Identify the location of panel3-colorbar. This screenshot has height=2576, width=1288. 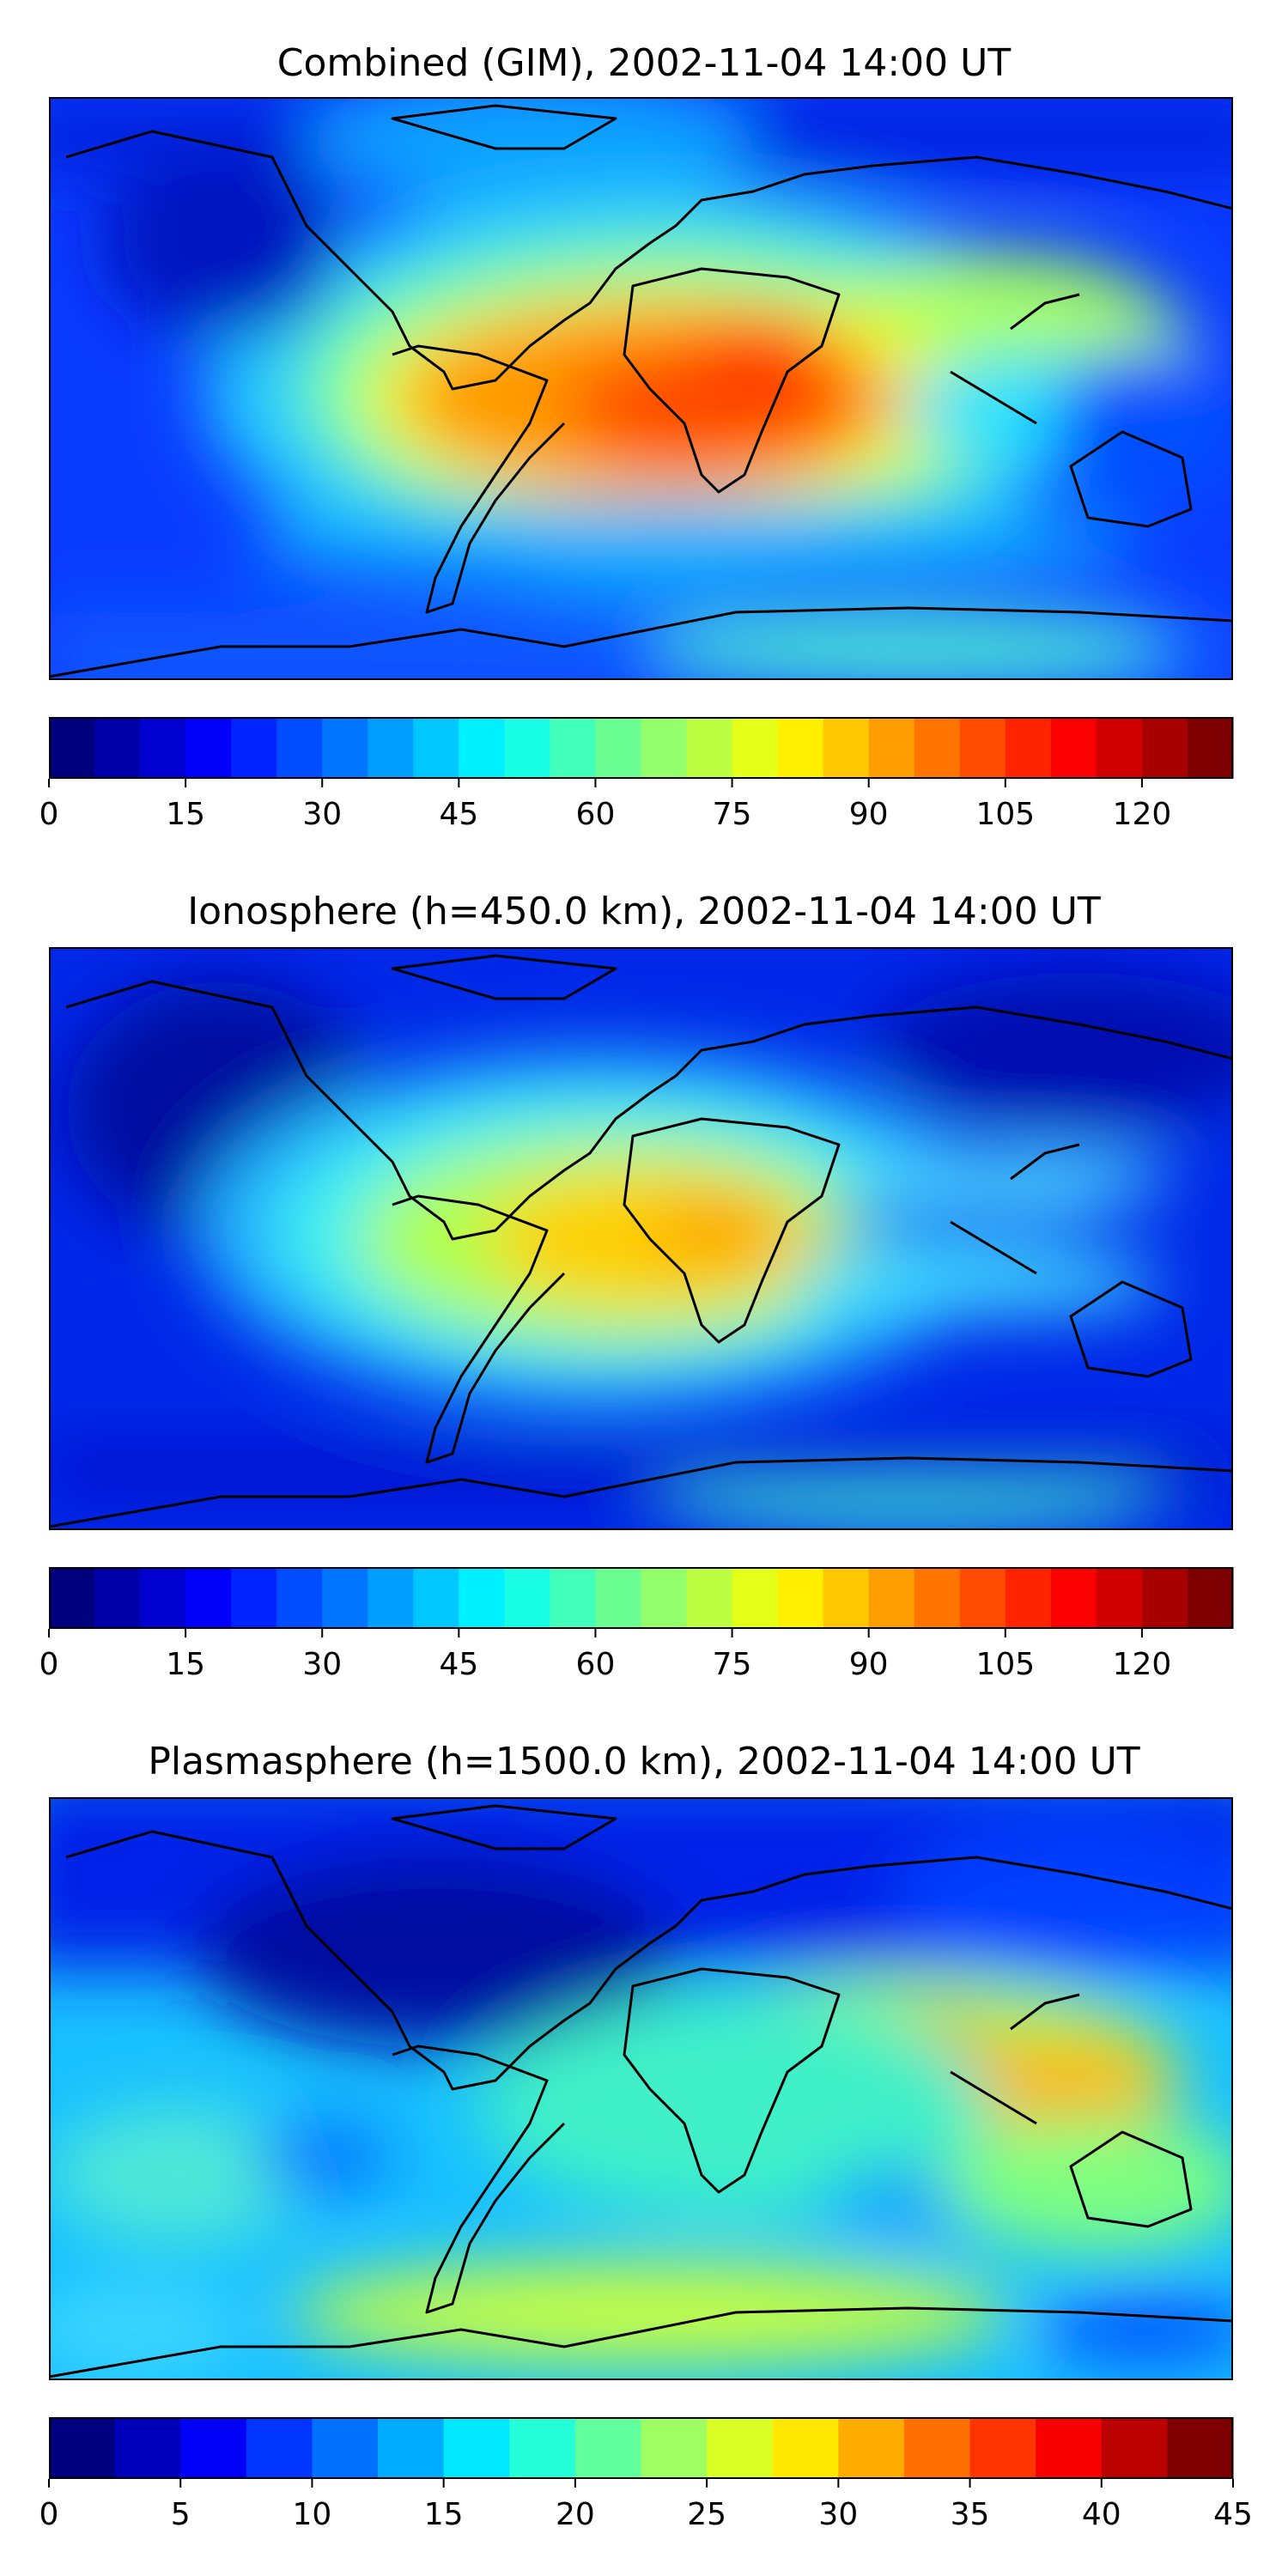
(641, 2452).